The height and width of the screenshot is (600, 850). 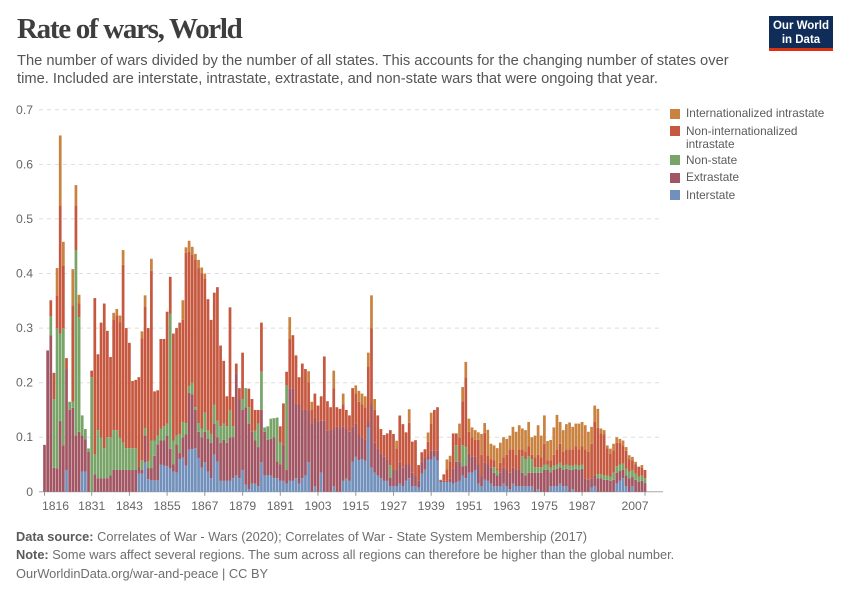 I want to click on svg-text: 1879, so click(x=242, y=506).